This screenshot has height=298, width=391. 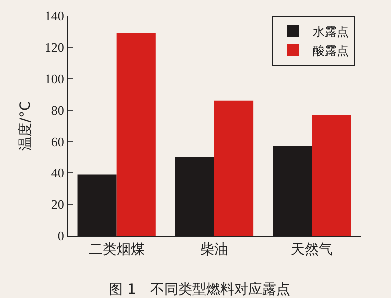 What do you see at coordinates (61, 236) in the screenshot?
I see `y-tick-label: 0` at bounding box center [61, 236].